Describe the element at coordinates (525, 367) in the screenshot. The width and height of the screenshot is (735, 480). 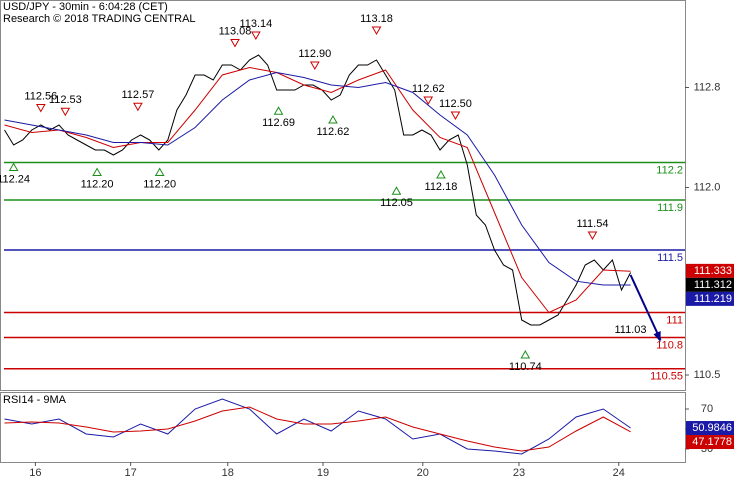
I see `low-label: 110.74` at that location.